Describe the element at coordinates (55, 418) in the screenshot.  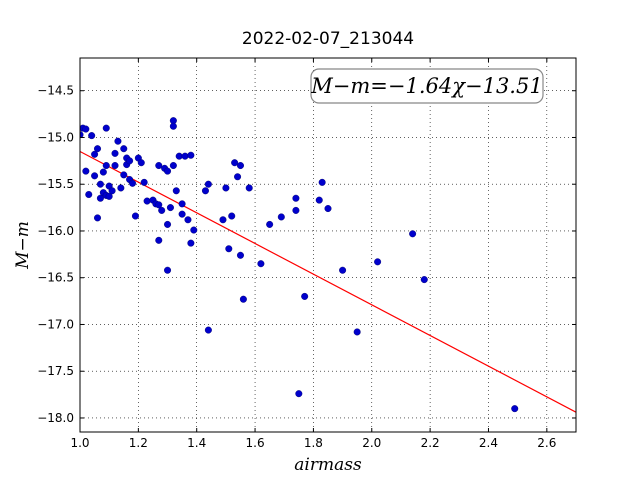
I see `y-tick-label: −18.0` at that location.